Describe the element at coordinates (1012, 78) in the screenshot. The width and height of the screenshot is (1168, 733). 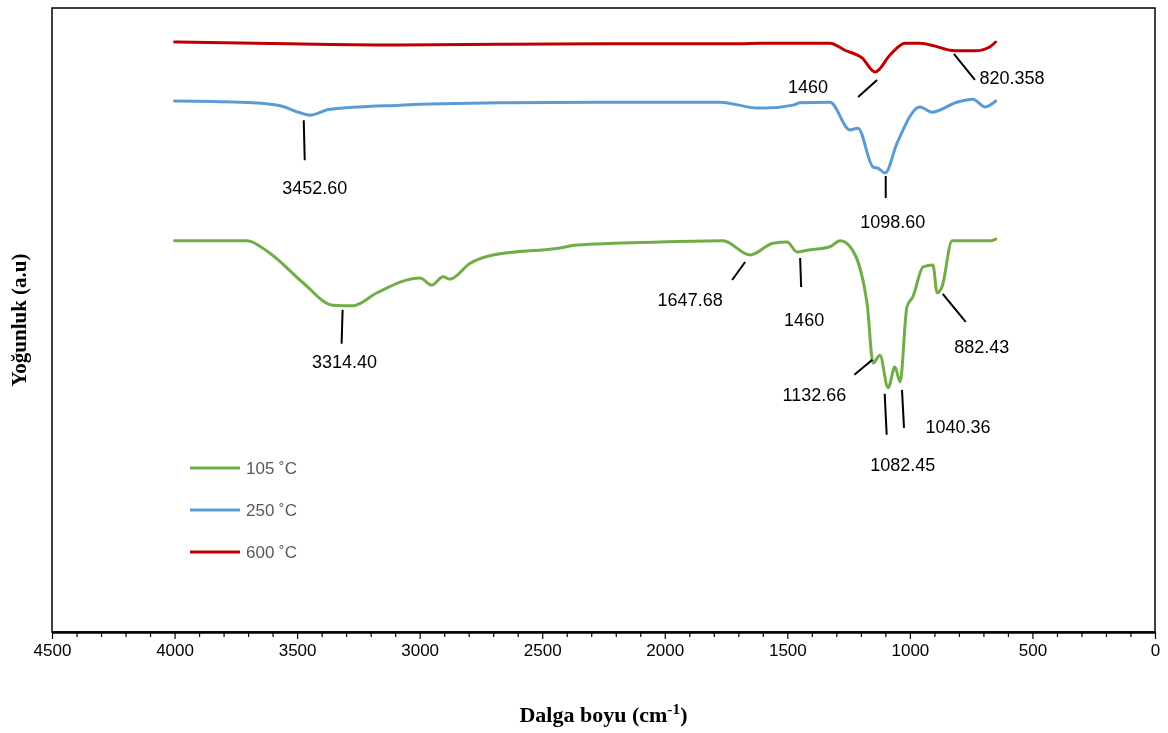
I see `annotation: 820.358` at that location.